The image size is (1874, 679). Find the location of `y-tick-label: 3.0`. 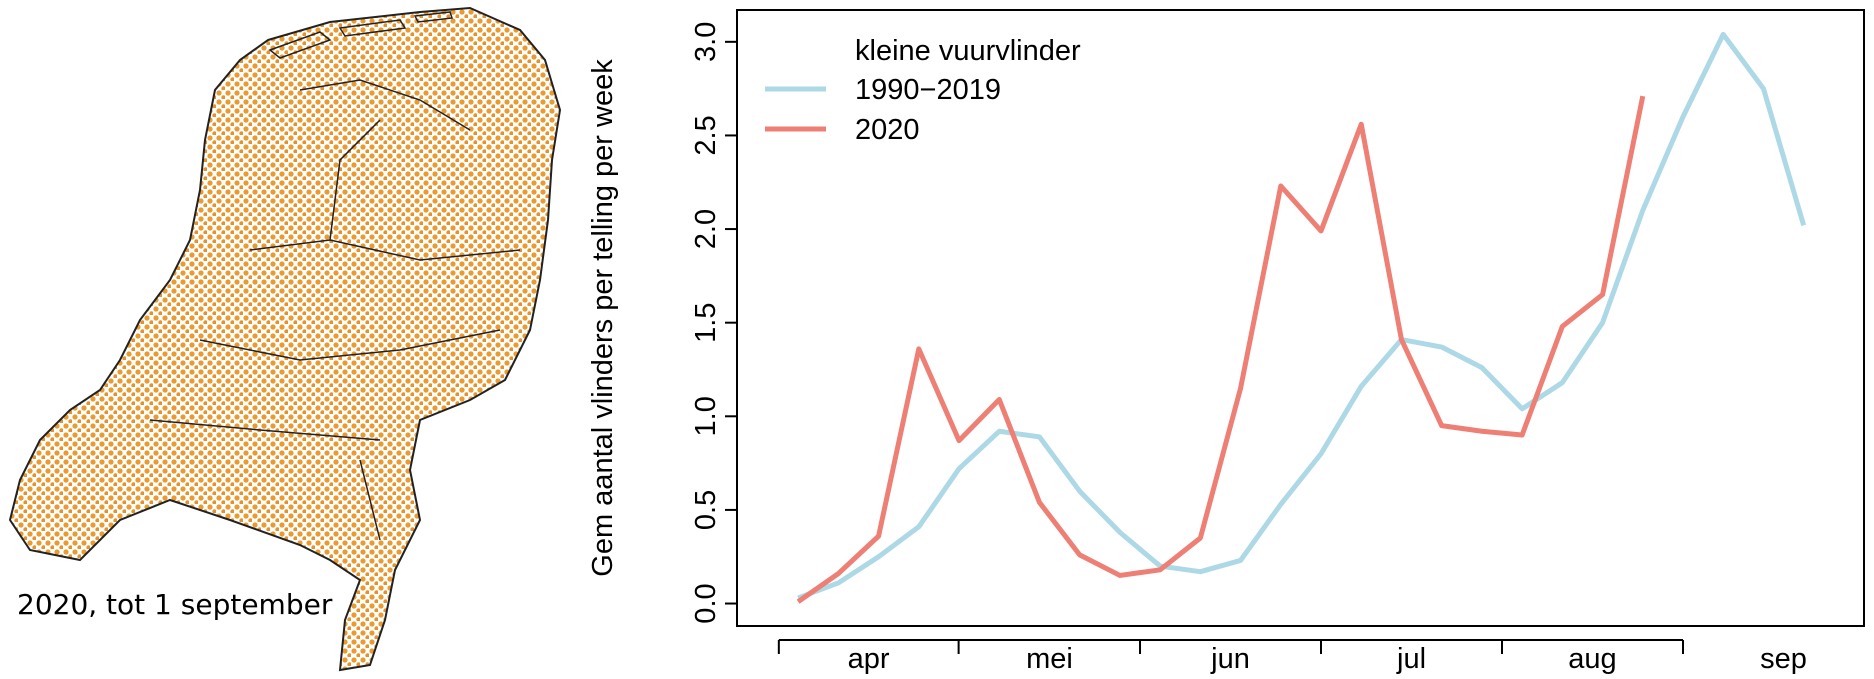

y-tick-label: 3.0 is located at coordinates (706, 42).